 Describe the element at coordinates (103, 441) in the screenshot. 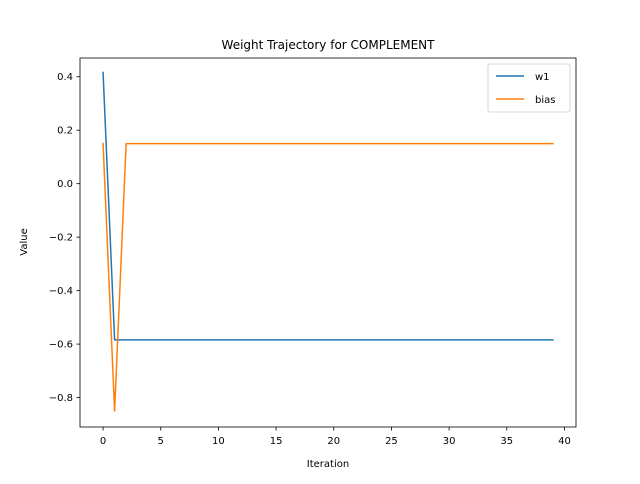

I see `x-tick-label: 0` at that location.